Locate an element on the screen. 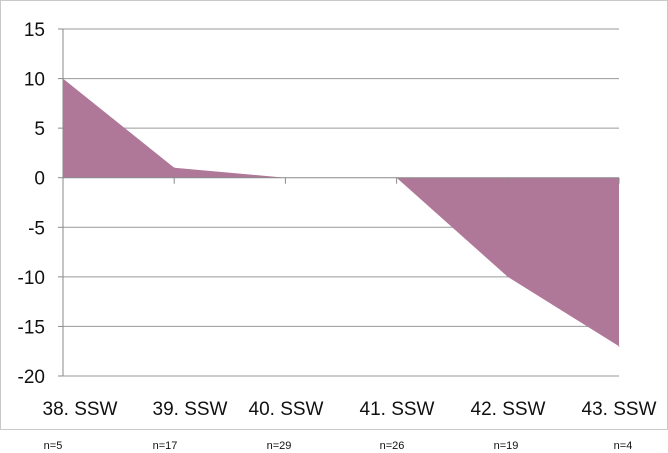 The height and width of the screenshot is (453, 668). y-tick-label: -10 is located at coordinates (31, 278).